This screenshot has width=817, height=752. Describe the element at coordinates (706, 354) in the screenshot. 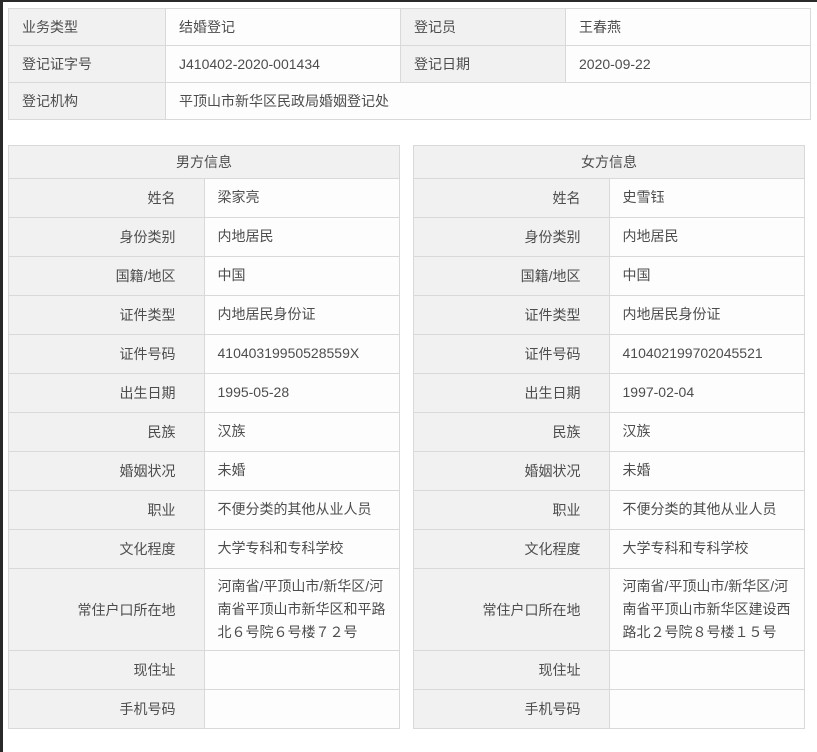

I see `field-value-cell: 410402199702045521` at that location.